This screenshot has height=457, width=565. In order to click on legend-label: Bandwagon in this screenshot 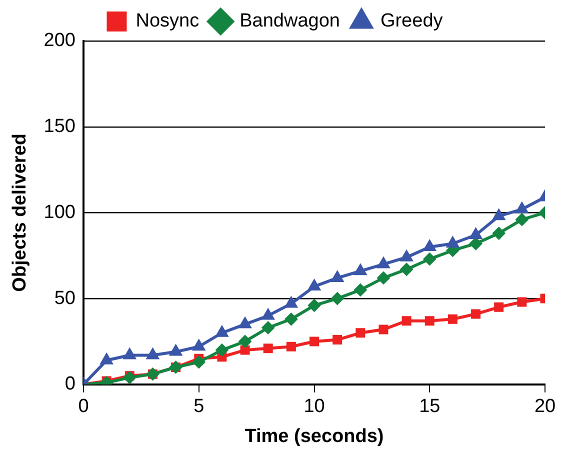, I will do `click(290, 21)`.